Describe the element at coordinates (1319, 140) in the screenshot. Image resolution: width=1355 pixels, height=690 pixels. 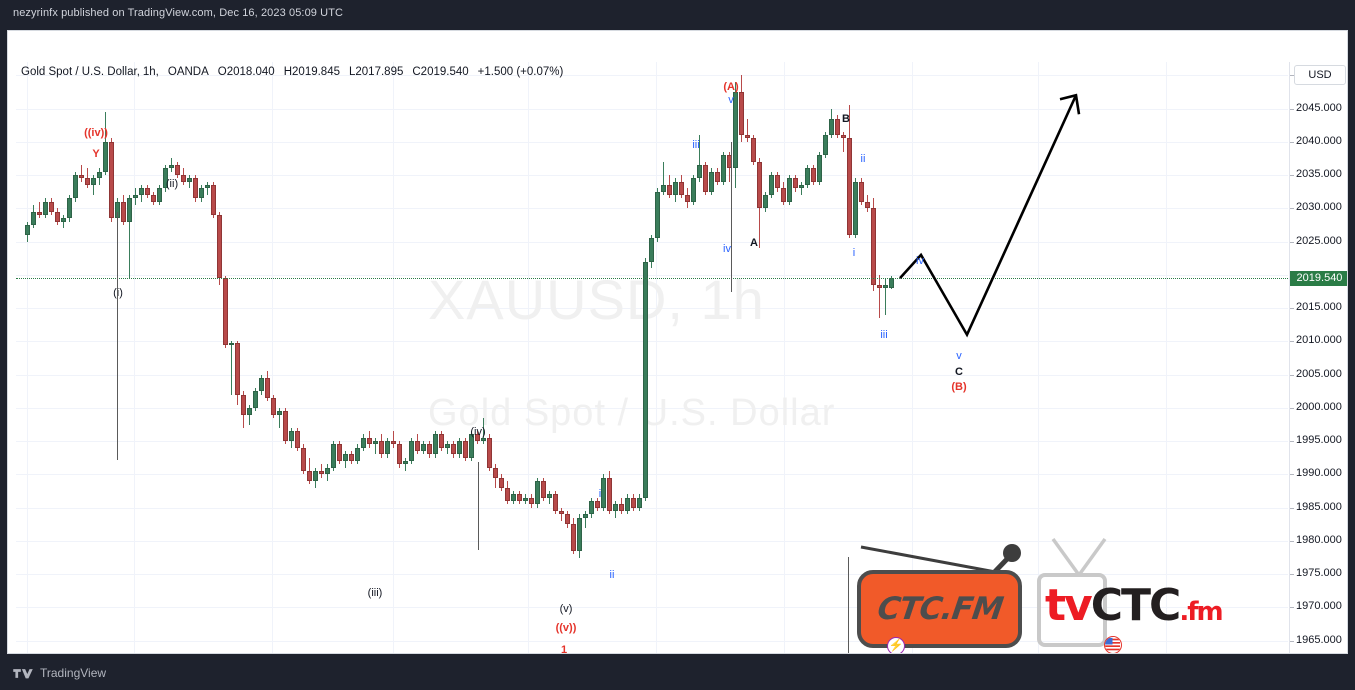
I see `price-tick-label: 2040.000` at that location.